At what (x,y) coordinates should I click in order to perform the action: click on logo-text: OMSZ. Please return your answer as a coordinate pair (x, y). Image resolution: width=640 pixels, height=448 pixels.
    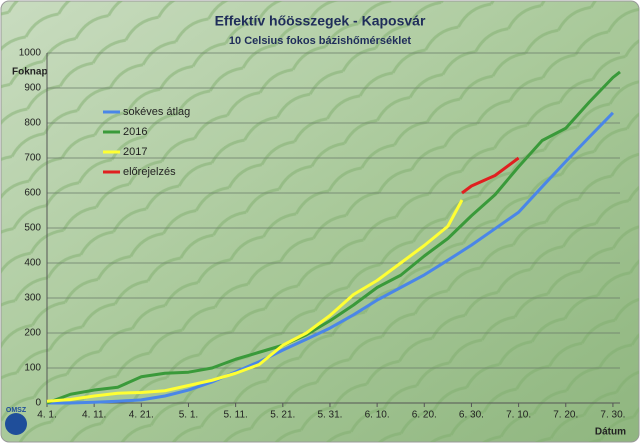
    Looking at the image, I should click on (16, 410).